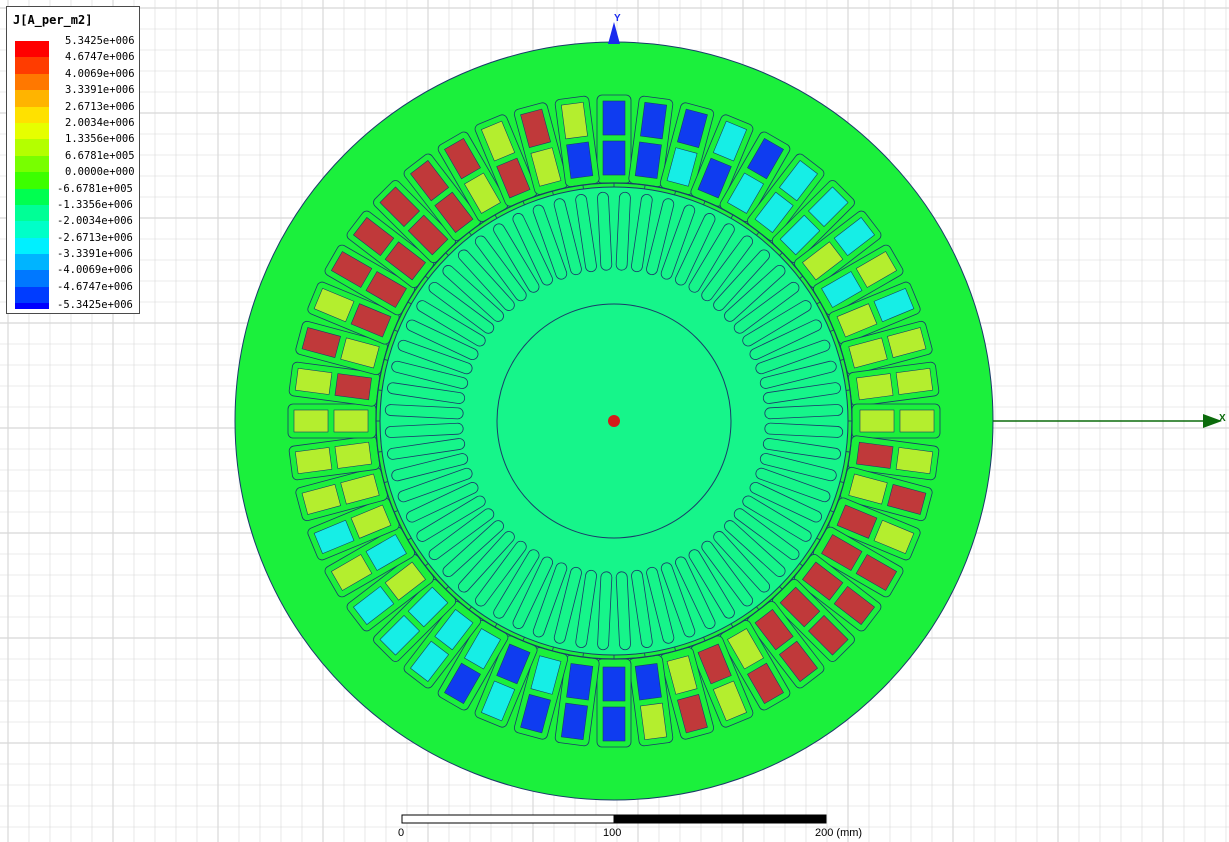  What do you see at coordinates (100, 139) in the screenshot?
I see `legend-label: 1.3356e+006` at bounding box center [100, 139].